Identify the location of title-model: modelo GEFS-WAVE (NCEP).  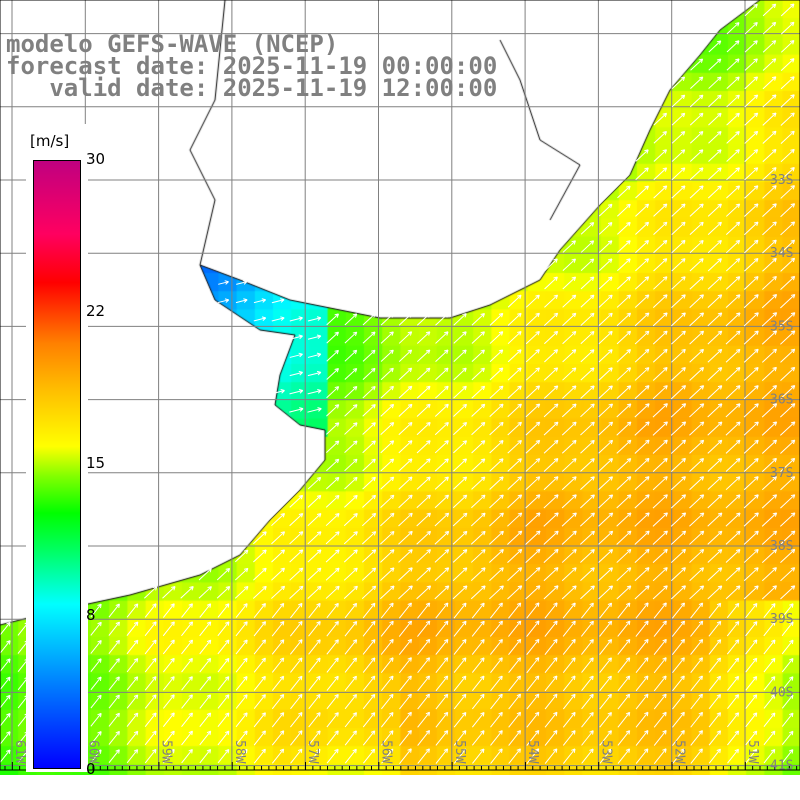
(172, 44).